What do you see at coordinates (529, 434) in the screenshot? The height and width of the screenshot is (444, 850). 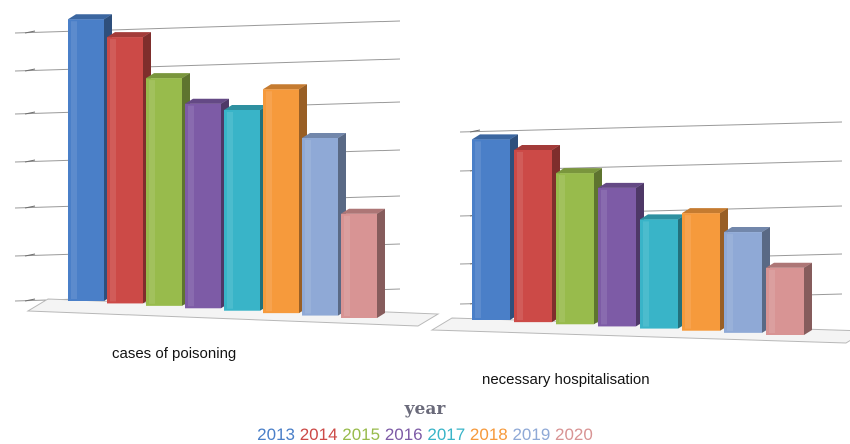 I see `legend-item-2019: 2019` at bounding box center [529, 434].